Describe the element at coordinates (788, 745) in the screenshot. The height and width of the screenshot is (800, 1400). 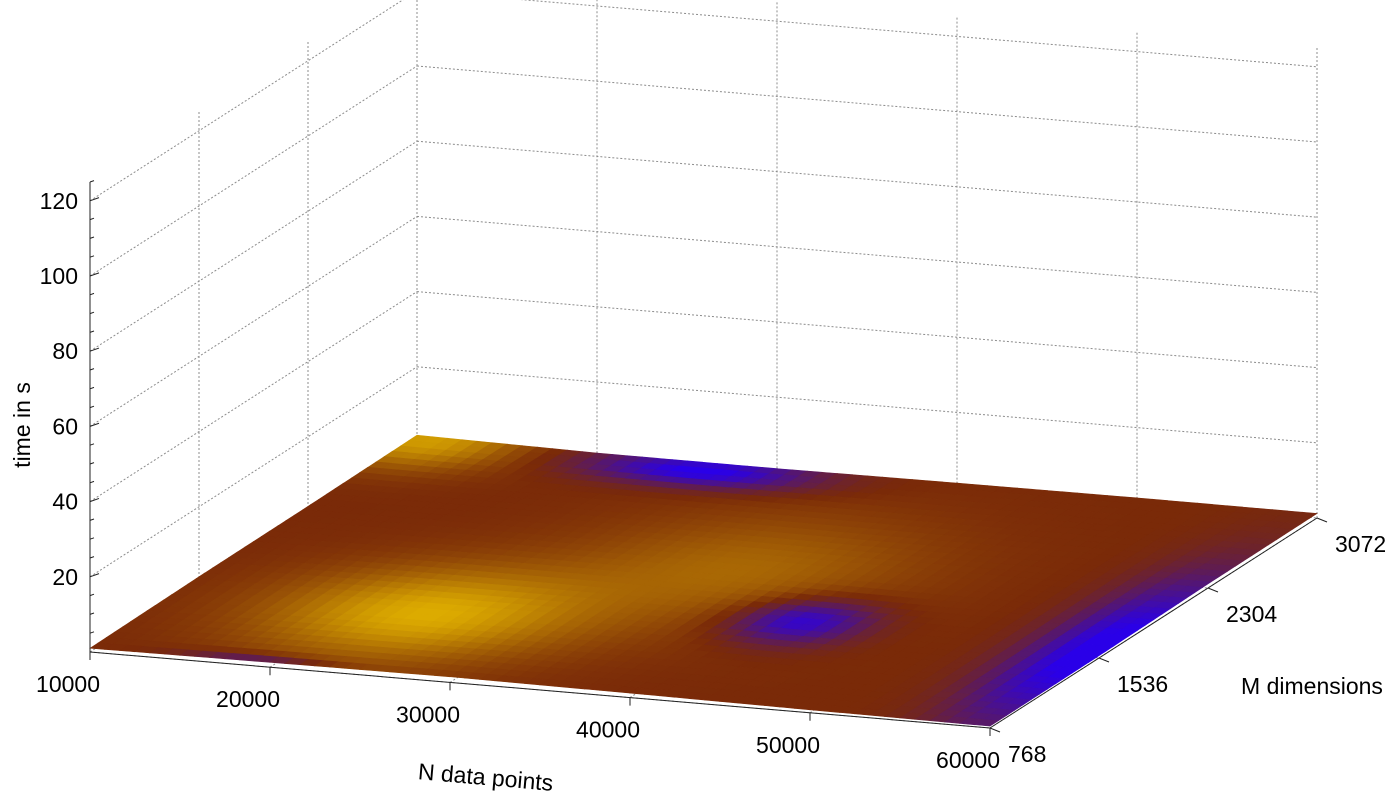
I see `x-tick-label: 50000` at that location.